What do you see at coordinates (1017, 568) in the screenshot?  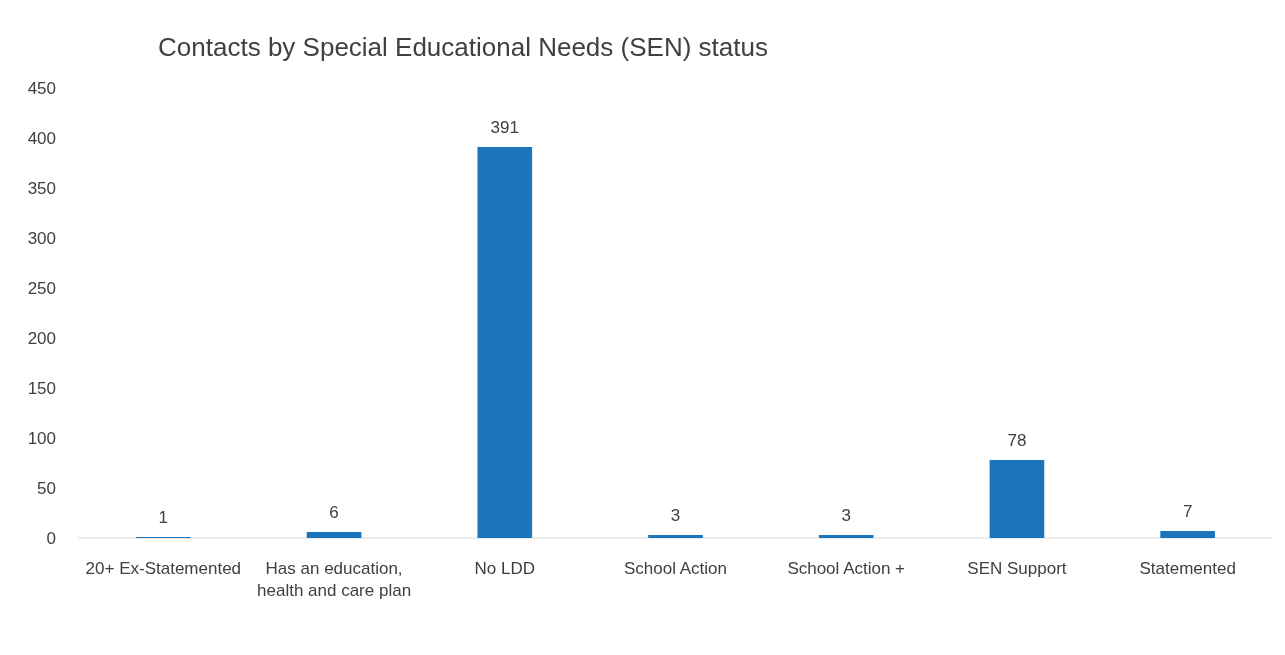 I see `x-tick-label: SEN Support` at bounding box center [1017, 568].